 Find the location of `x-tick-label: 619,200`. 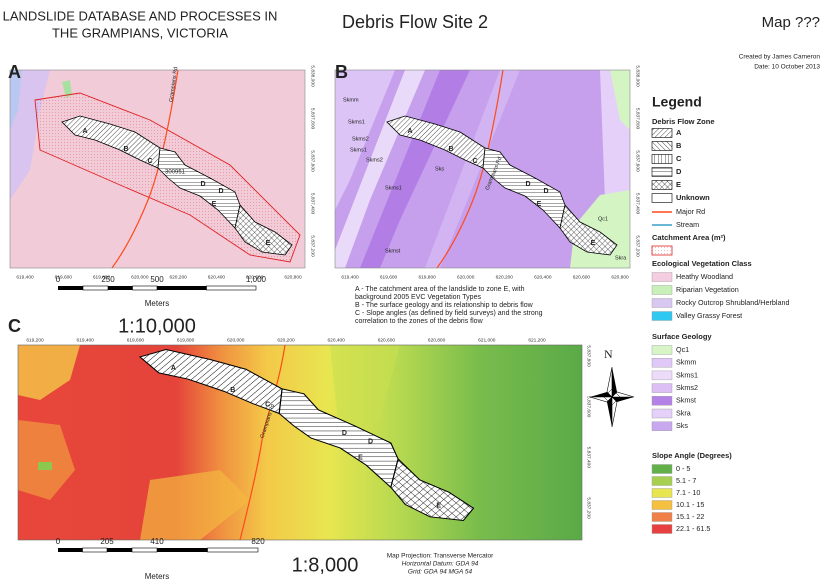

x-tick-label: 619,200 is located at coordinates (35, 340).